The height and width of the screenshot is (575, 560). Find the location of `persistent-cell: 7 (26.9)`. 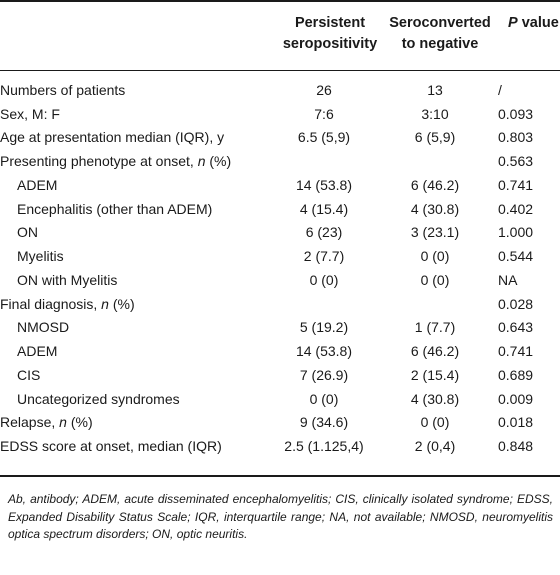

persistent-cell: 7 (26.9) is located at coordinates (324, 374).